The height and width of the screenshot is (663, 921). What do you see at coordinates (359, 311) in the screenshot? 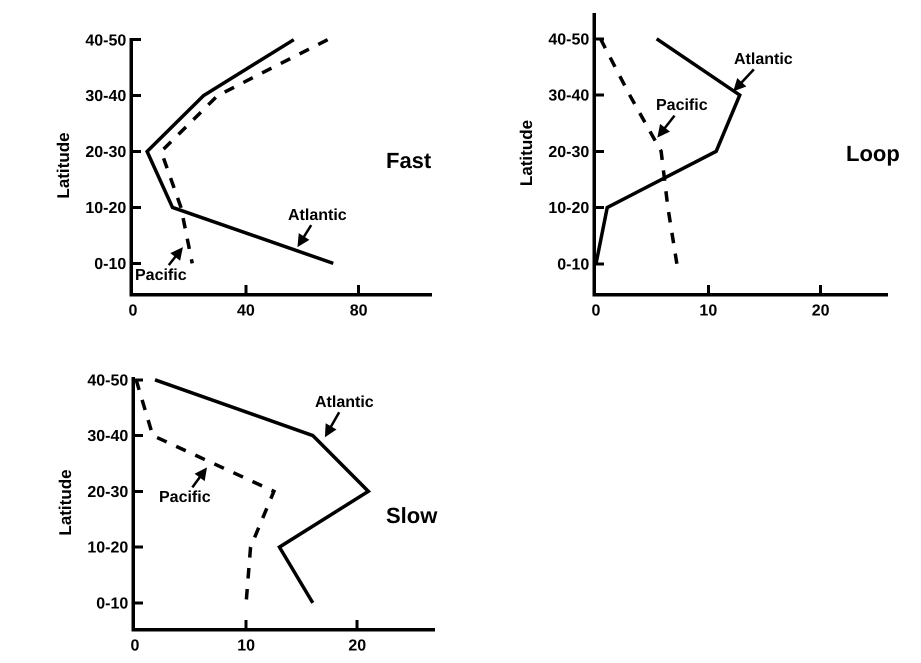
I see `x-tick-label: 80` at bounding box center [359, 311].